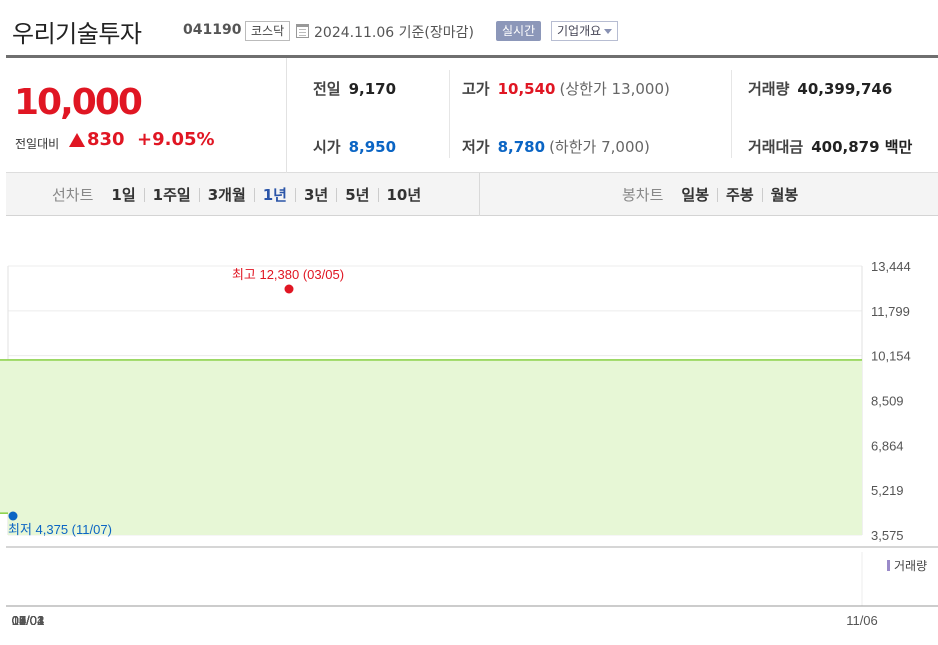  Describe the element at coordinates (910, 566) in the screenshot. I see `volume-legend-label: 거래량` at that location.